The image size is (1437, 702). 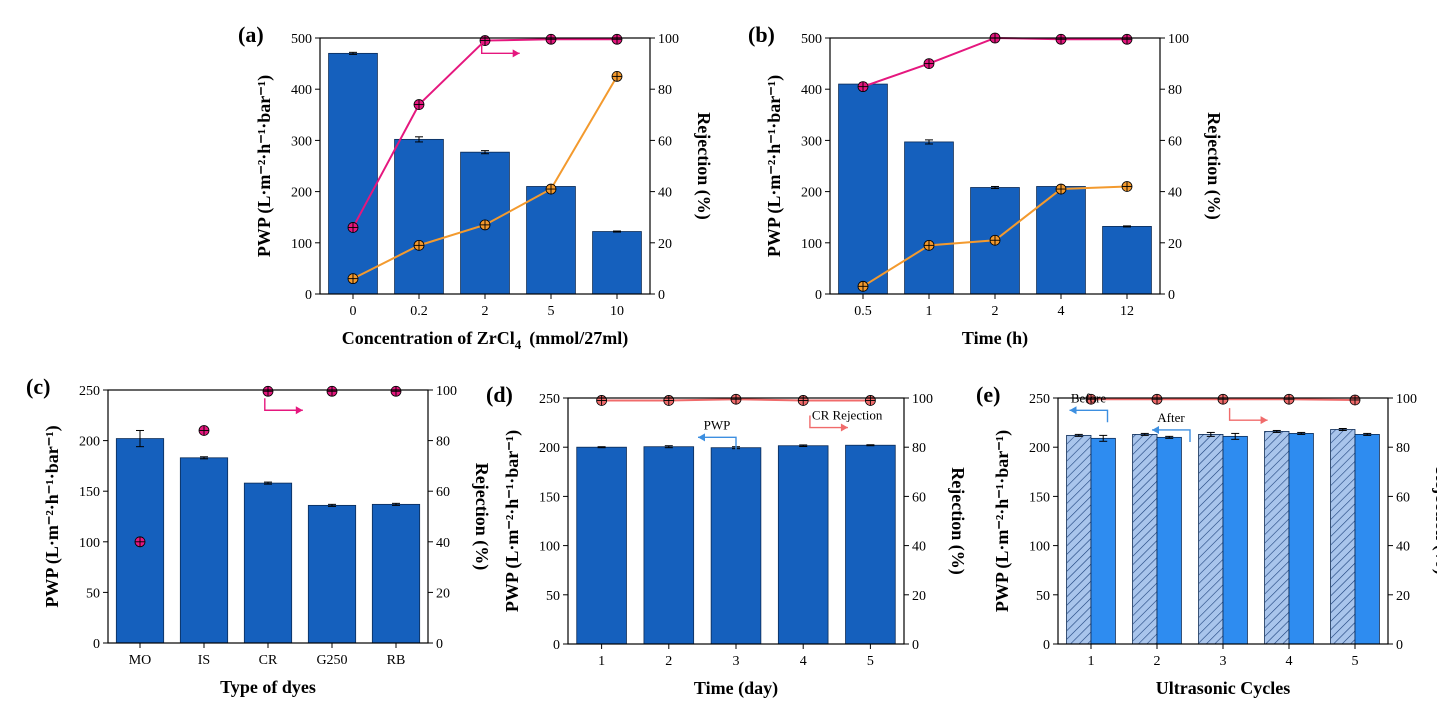 I want to click on x-tick-label: 3, so click(x=1223, y=661).